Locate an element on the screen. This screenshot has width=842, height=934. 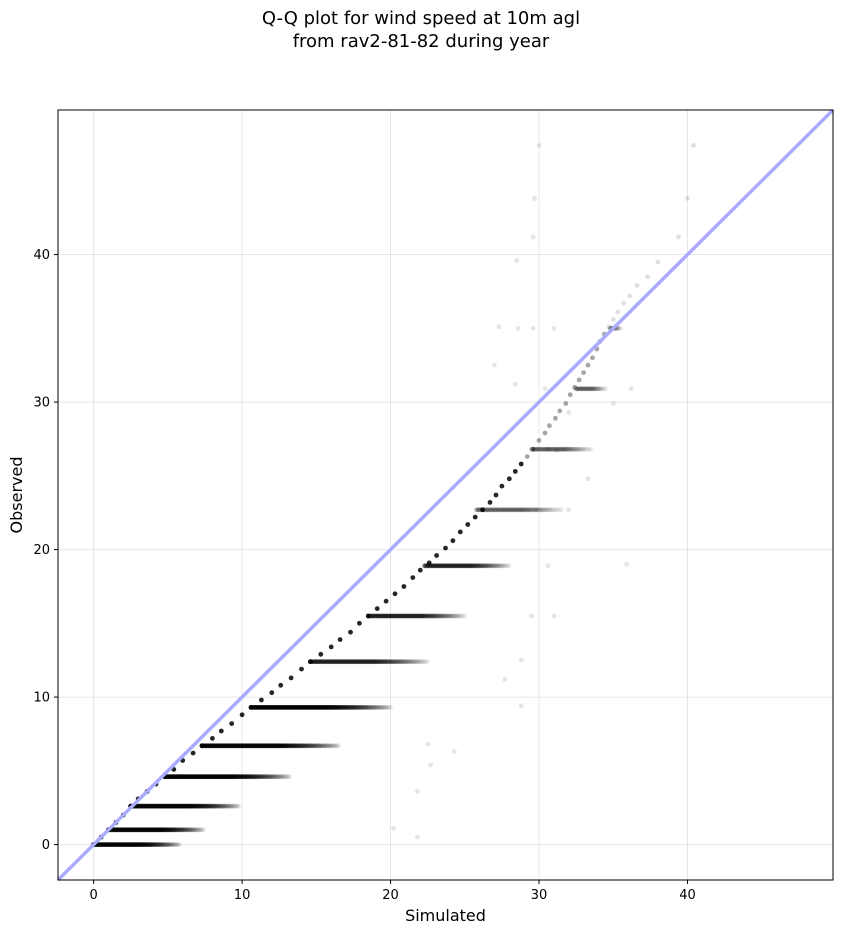
x-axis-label: Simulated is located at coordinates (445, 915).